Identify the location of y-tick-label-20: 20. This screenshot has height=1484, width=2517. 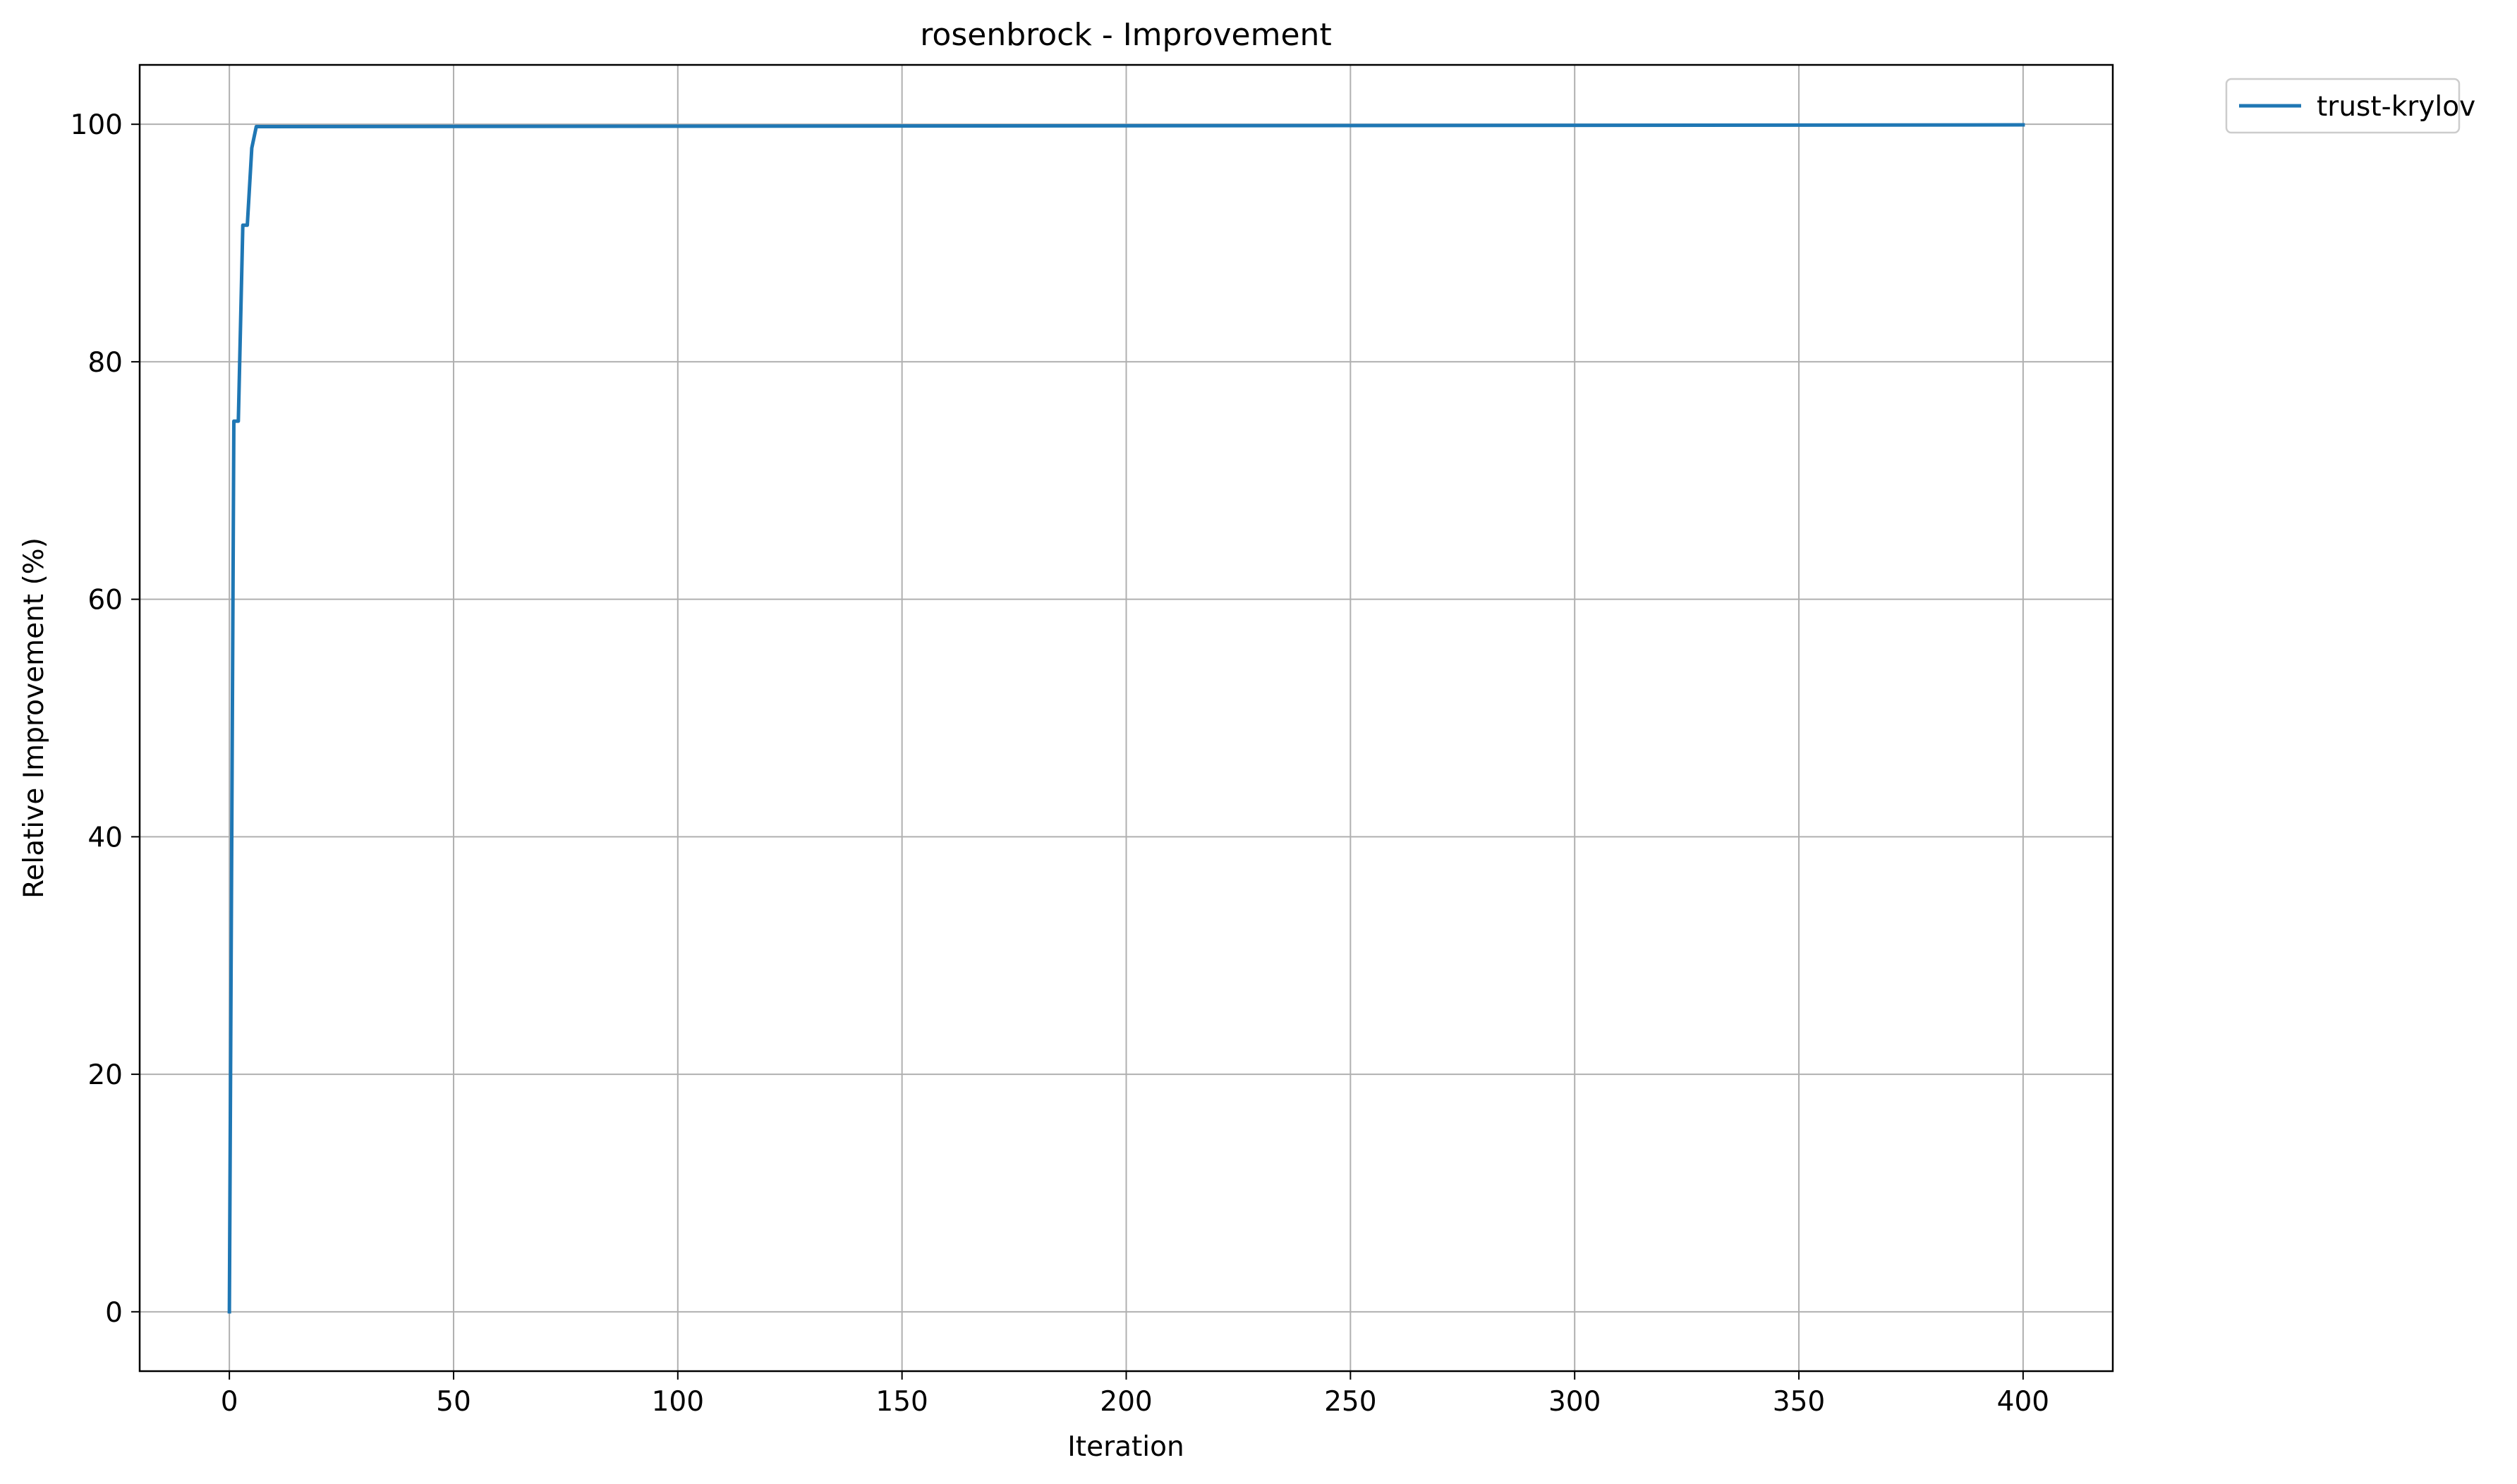
(105, 1075).